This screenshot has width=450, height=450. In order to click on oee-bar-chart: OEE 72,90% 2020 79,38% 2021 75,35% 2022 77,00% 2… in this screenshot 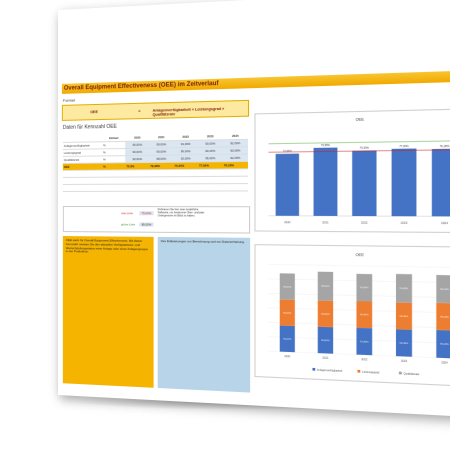, I will do `click(352, 170)`.